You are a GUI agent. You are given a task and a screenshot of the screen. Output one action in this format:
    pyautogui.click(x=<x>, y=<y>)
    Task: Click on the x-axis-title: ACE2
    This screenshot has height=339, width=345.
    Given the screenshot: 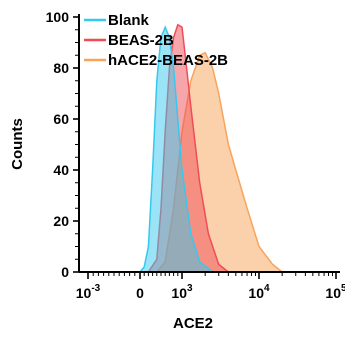 What is the action you would take?
    pyautogui.click(x=193, y=323)
    